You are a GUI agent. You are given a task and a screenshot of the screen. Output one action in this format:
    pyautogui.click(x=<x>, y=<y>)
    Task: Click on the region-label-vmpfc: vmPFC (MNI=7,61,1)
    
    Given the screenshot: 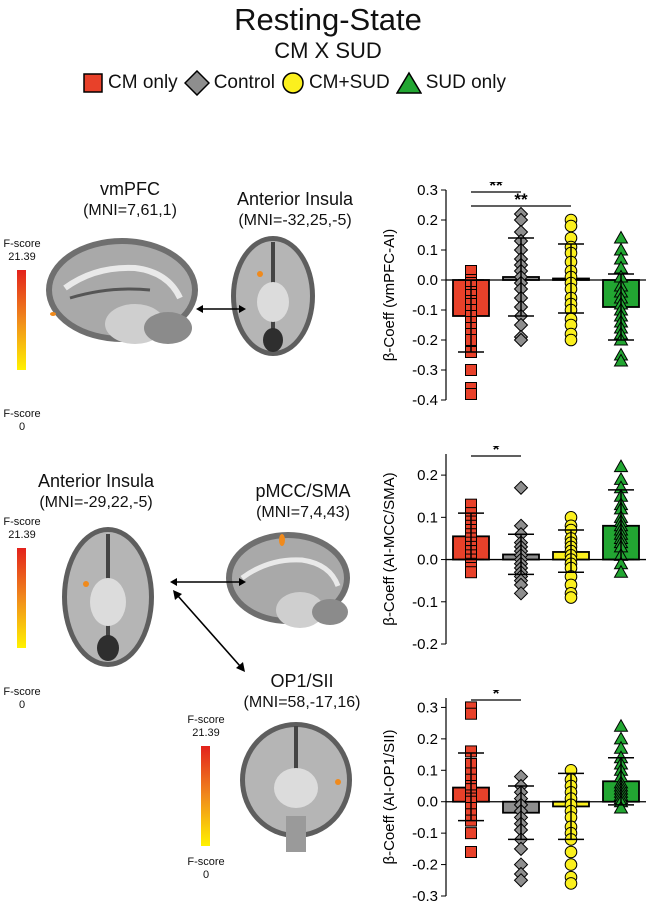 What is the action you would take?
    pyautogui.click(x=130, y=199)
    